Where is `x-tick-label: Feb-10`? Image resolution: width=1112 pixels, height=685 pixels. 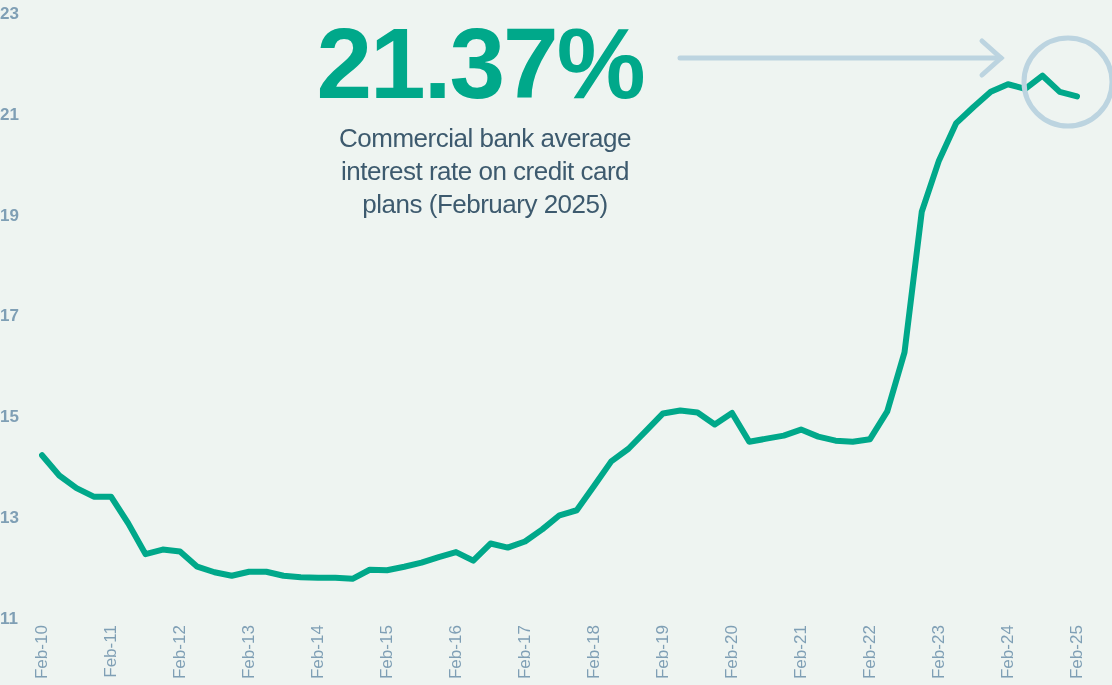 x-tick-label: Feb-10 is located at coordinates (41, 652).